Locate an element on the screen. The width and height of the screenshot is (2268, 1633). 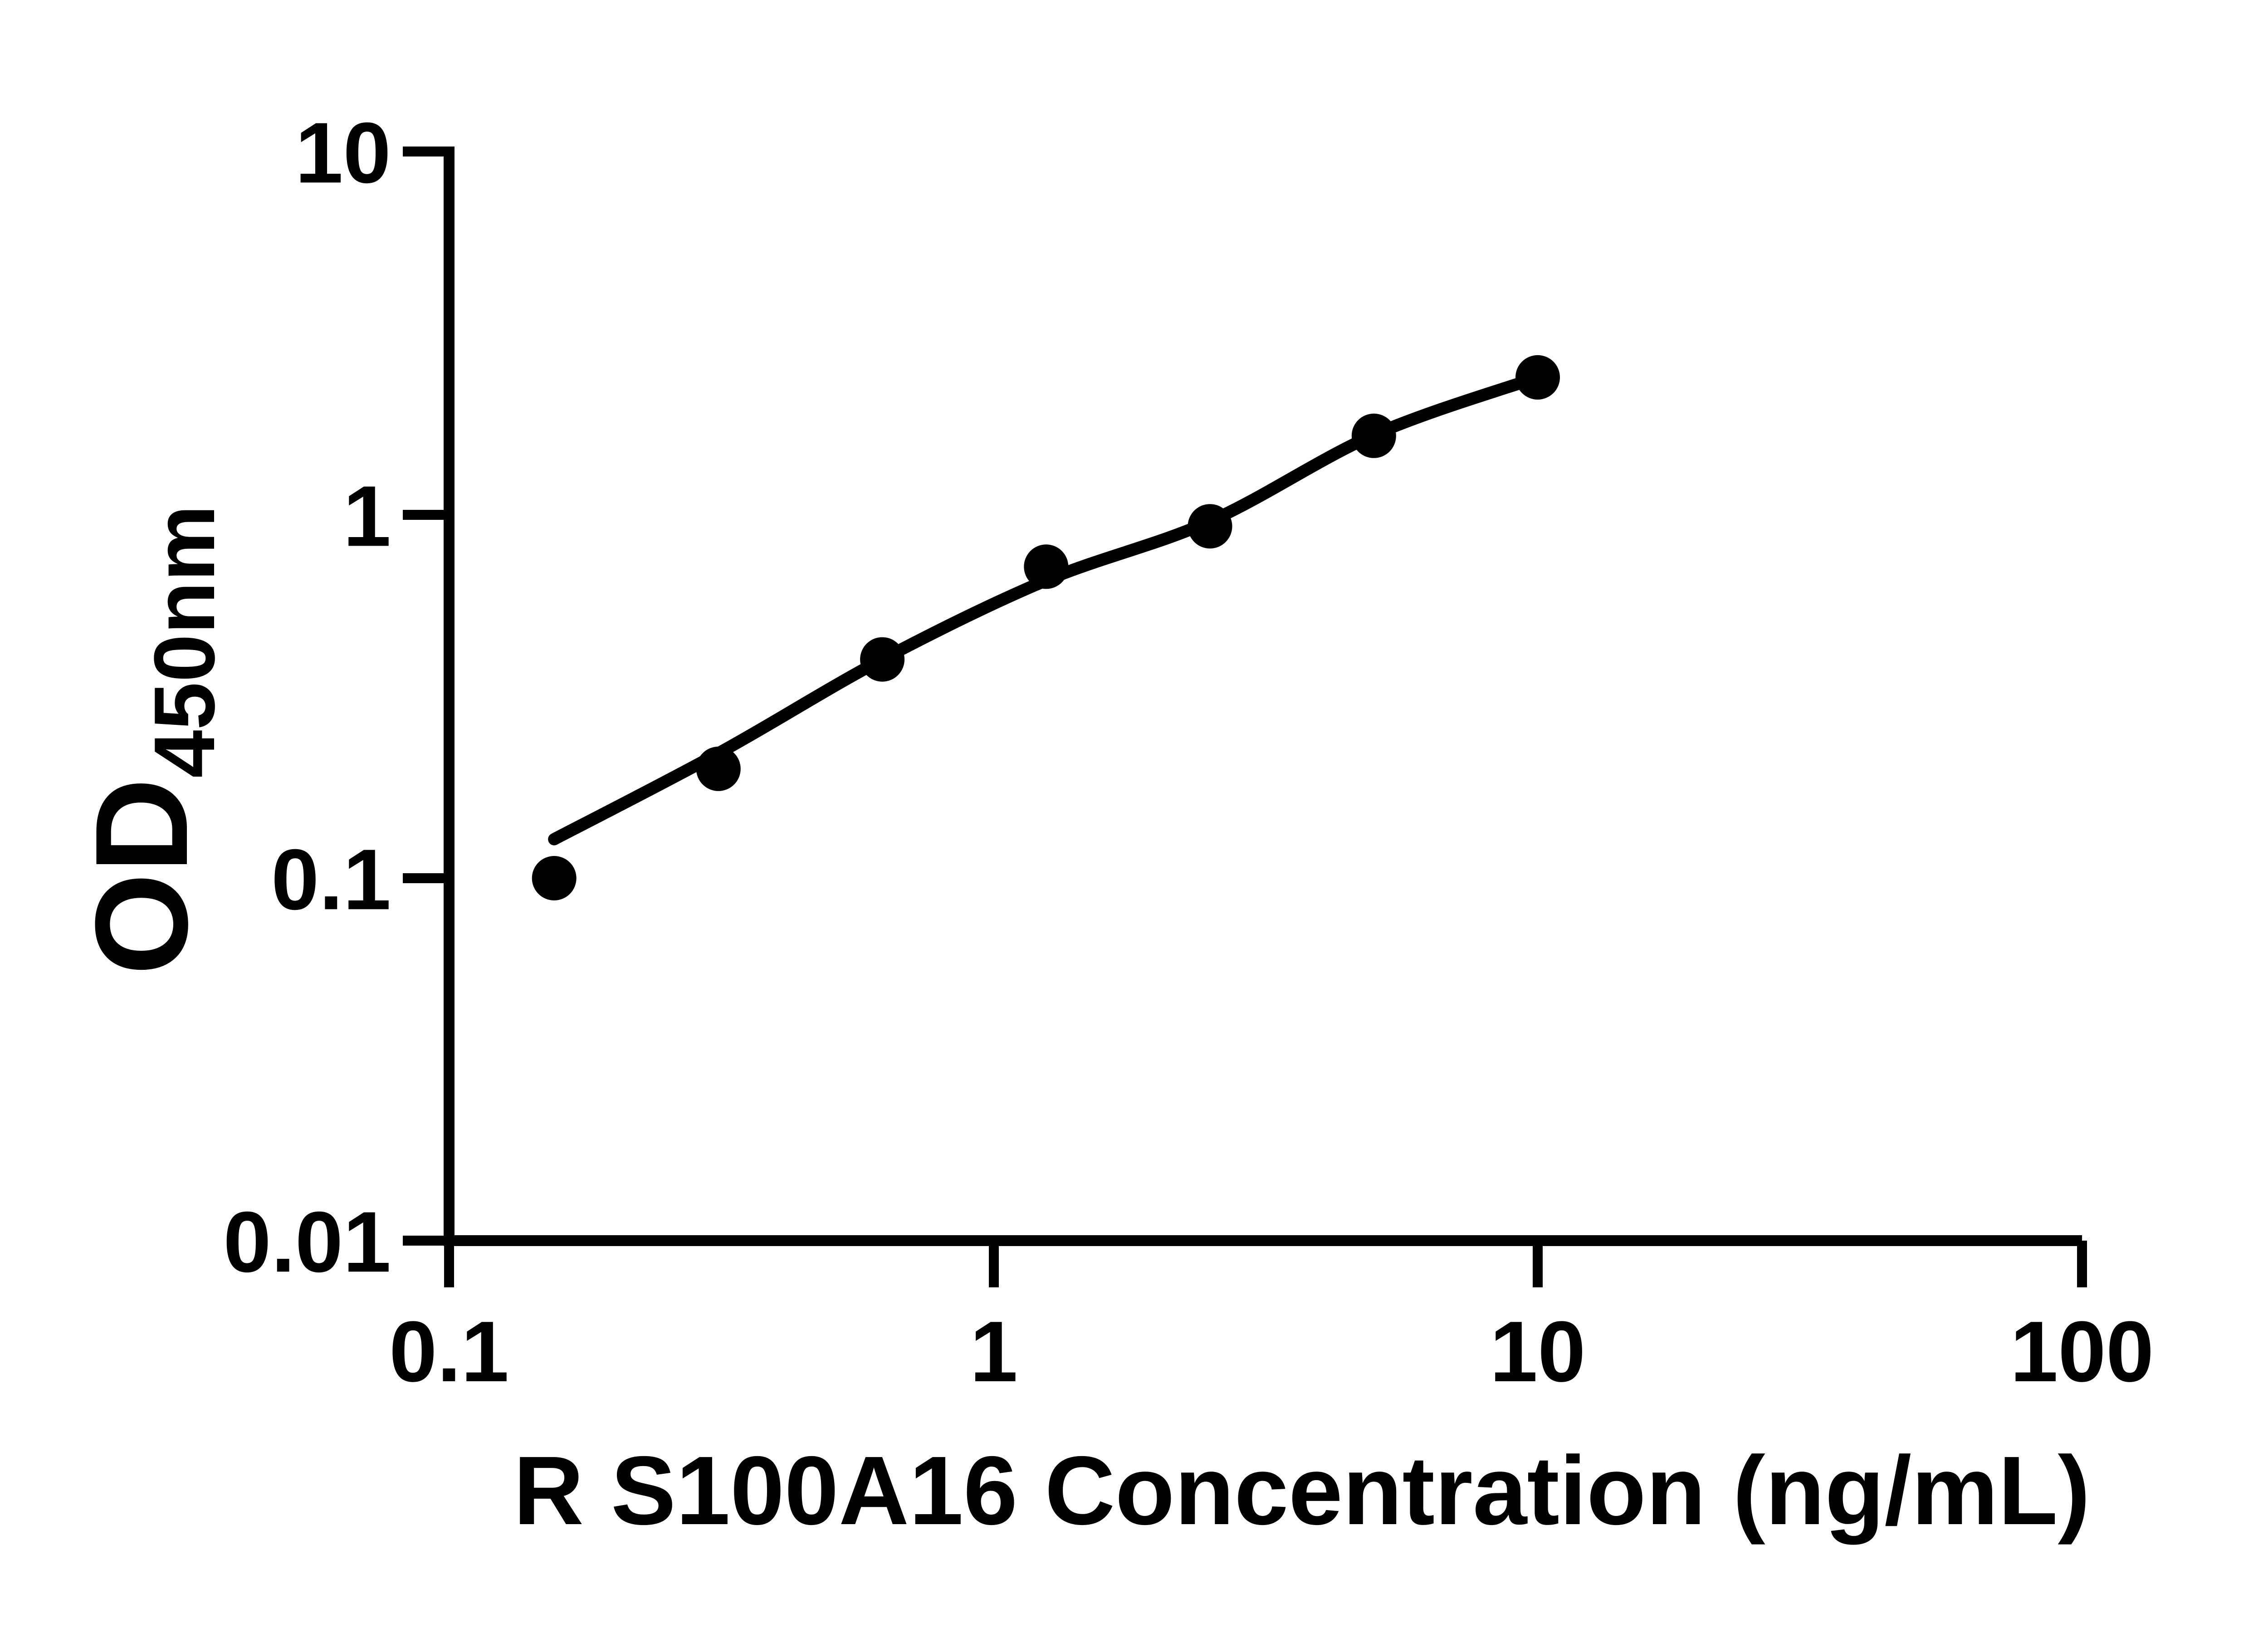
y-axis-title-main: OD is located at coordinates (141, 876).